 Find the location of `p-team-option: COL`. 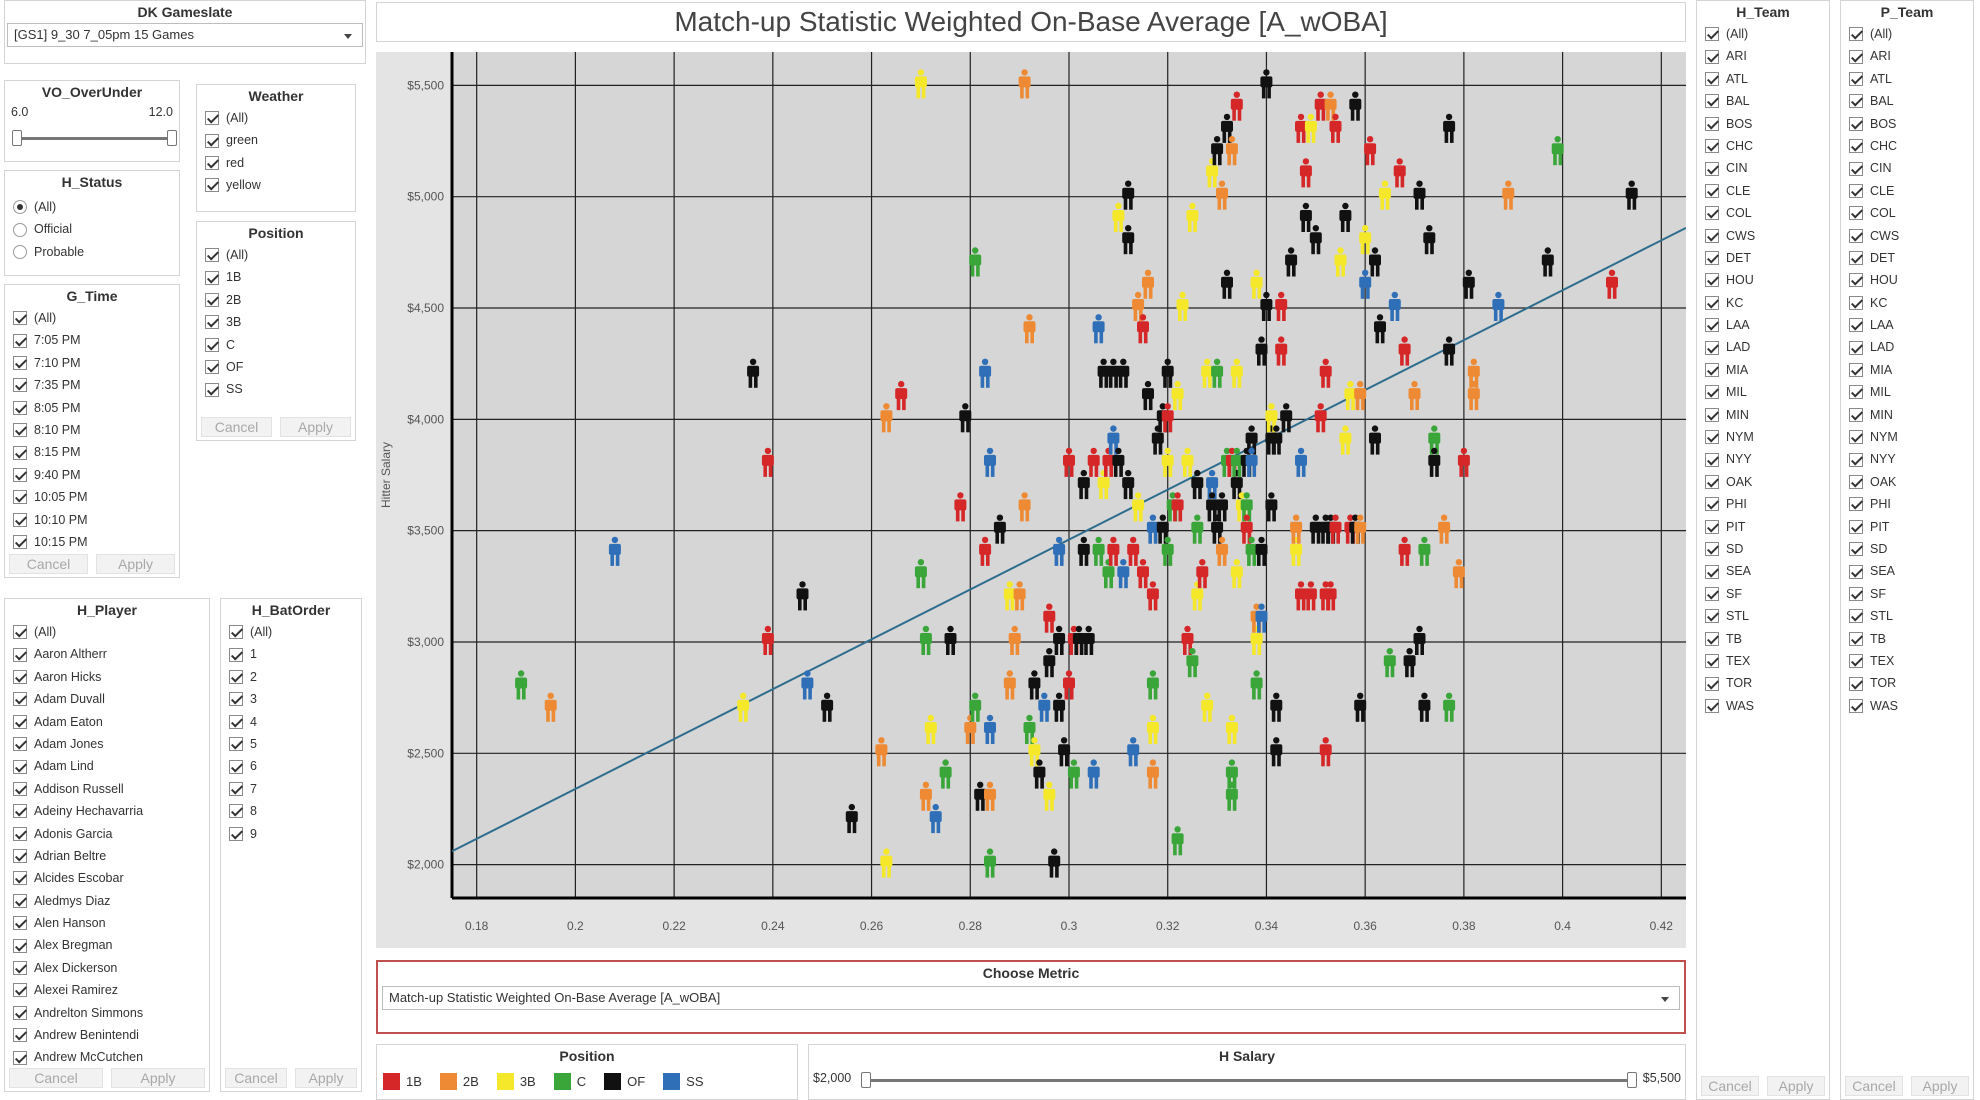

p-team-option: COL is located at coordinates (1911, 213).